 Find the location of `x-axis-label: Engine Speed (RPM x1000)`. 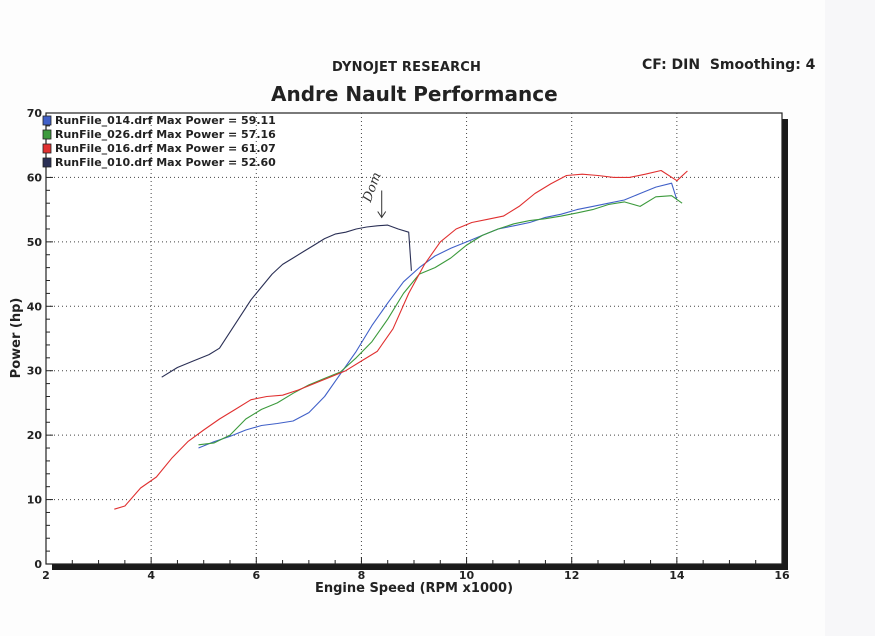

x-axis-label: Engine Speed (RPM x1000) is located at coordinates (414, 588).